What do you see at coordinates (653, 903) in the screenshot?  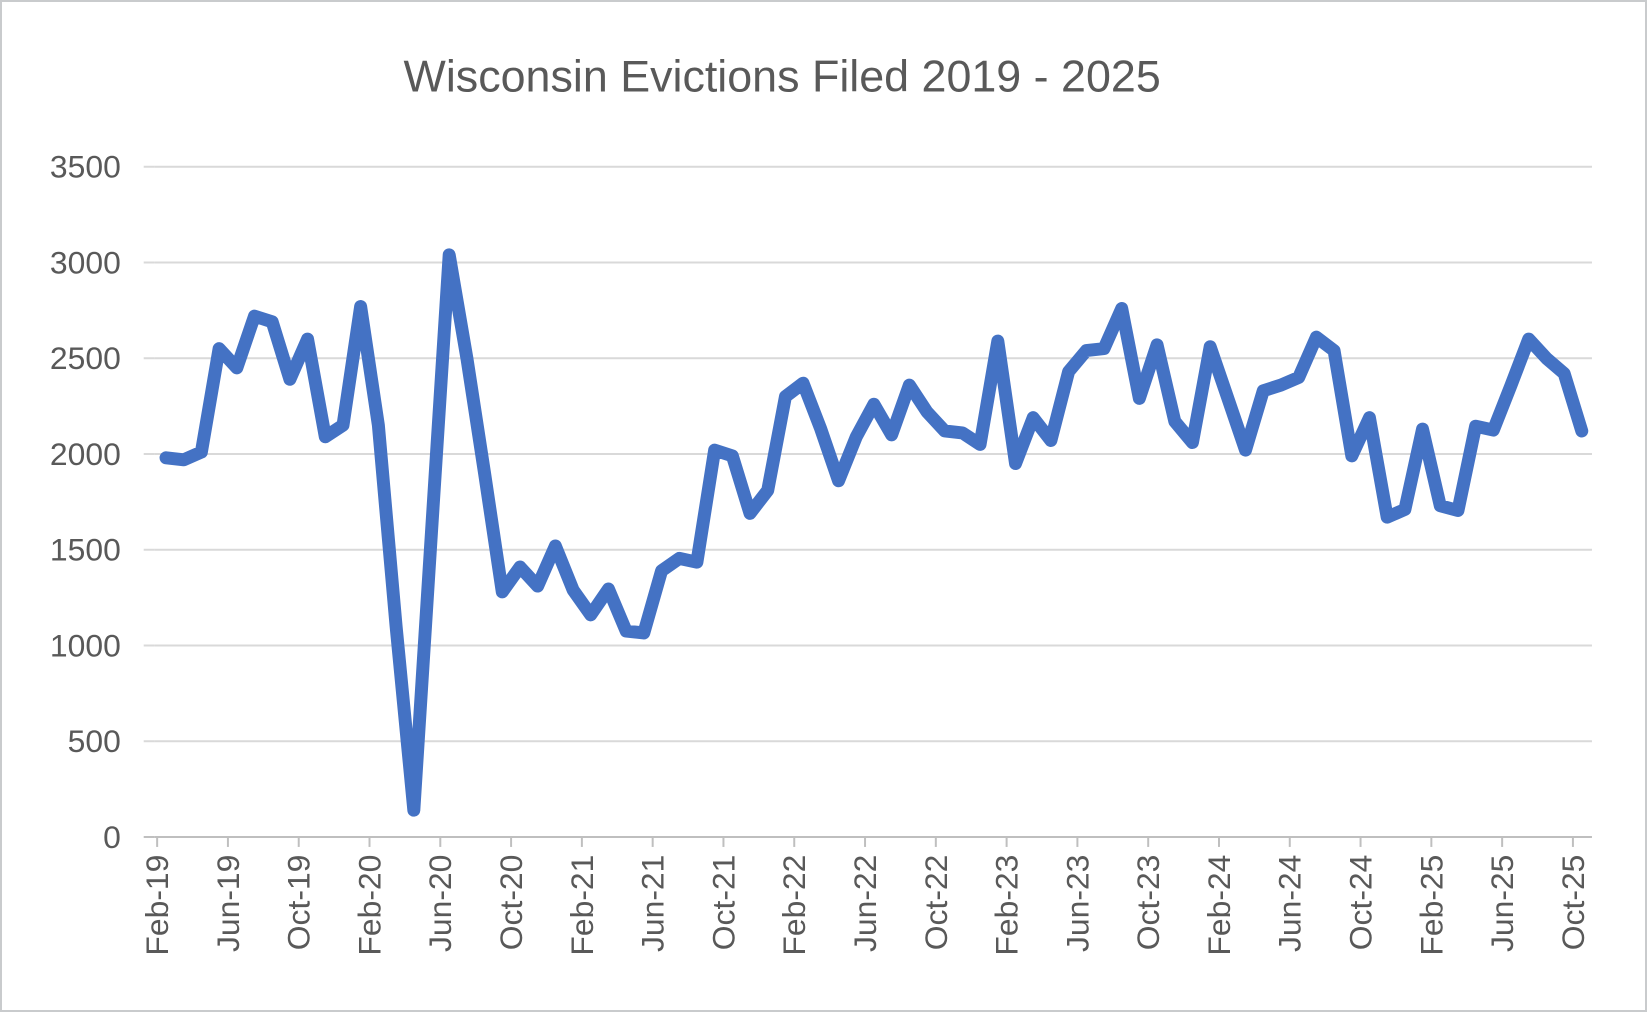 I see `x-axis-tick-label: Jun-21` at bounding box center [653, 903].